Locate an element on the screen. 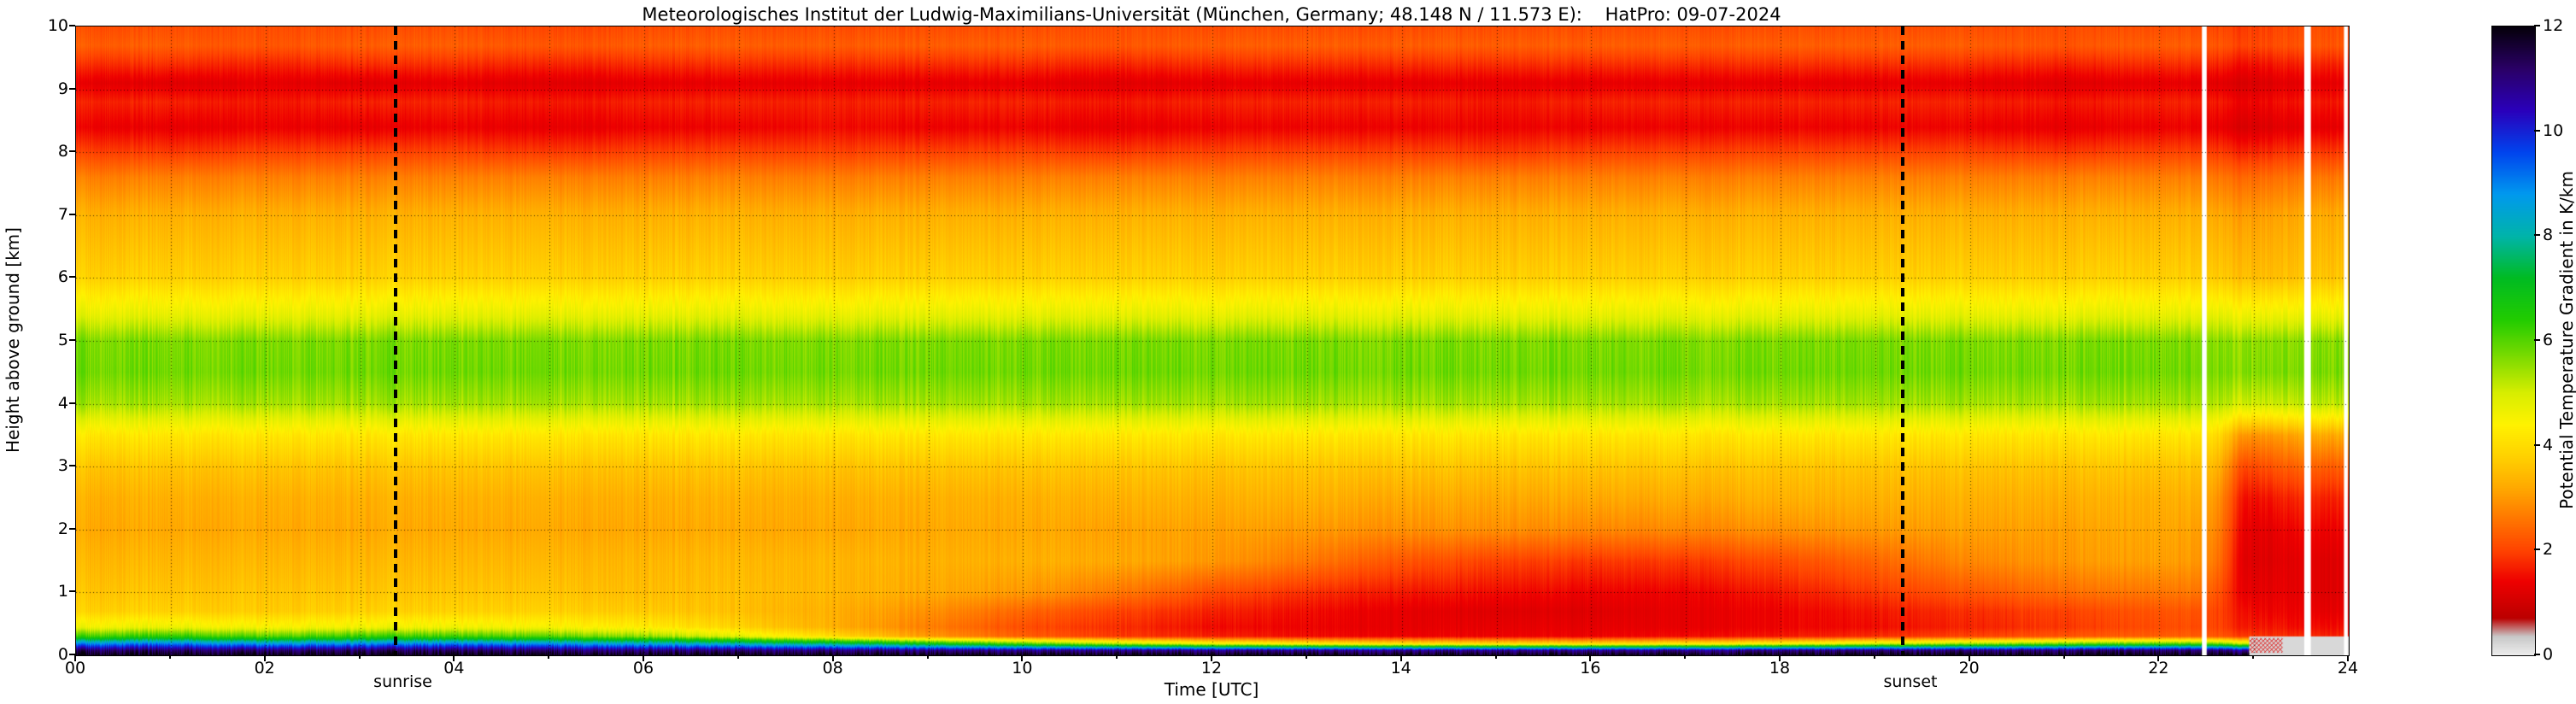  colorbar-tick-label: 2 is located at coordinates (2548, 550).